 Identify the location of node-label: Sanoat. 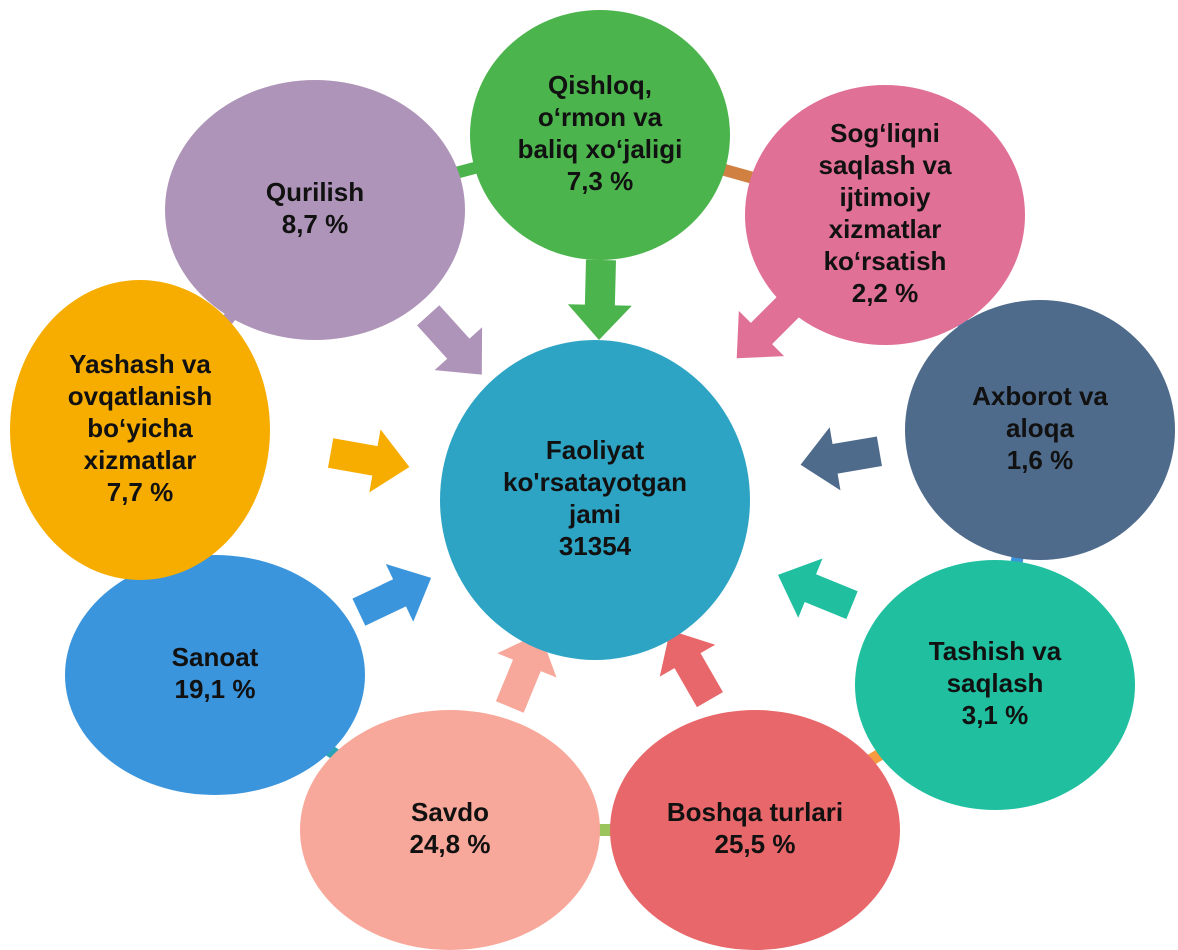
(215, 657).